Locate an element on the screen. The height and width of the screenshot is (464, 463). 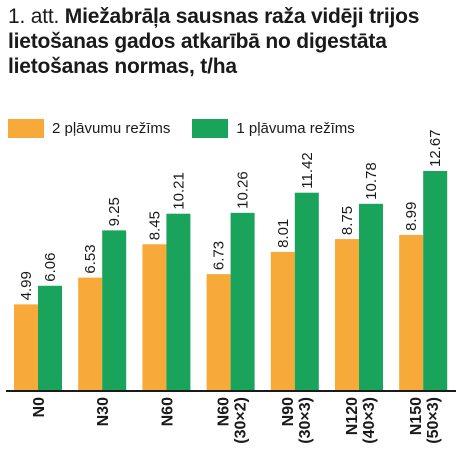
data-label-s1-3: 6.73 is located at coordinates (219, 255).